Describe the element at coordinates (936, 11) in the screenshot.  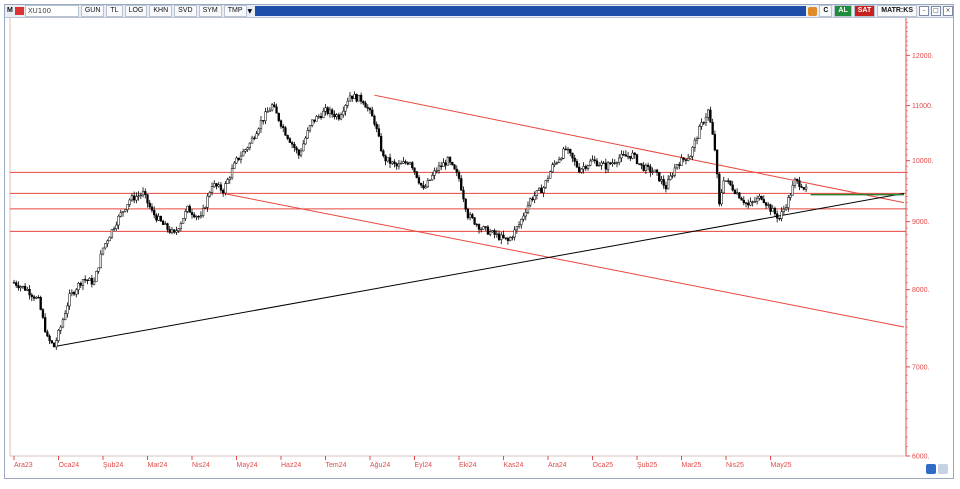
I see `maximize-icon: □` at that location.